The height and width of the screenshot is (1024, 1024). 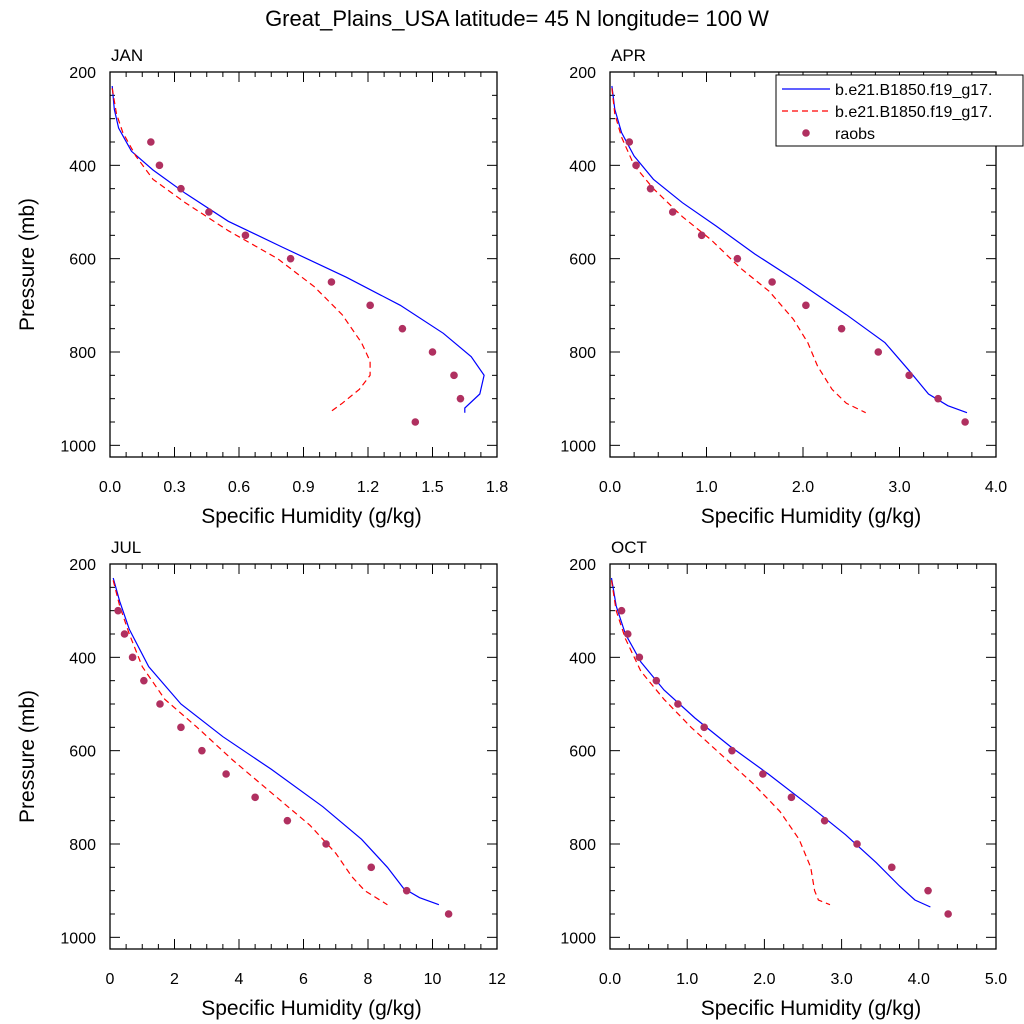 What do you see at coordinates (497, 979) in the screenshot?
I see `x-tick-label: 12` at bounding box center [497, 979].